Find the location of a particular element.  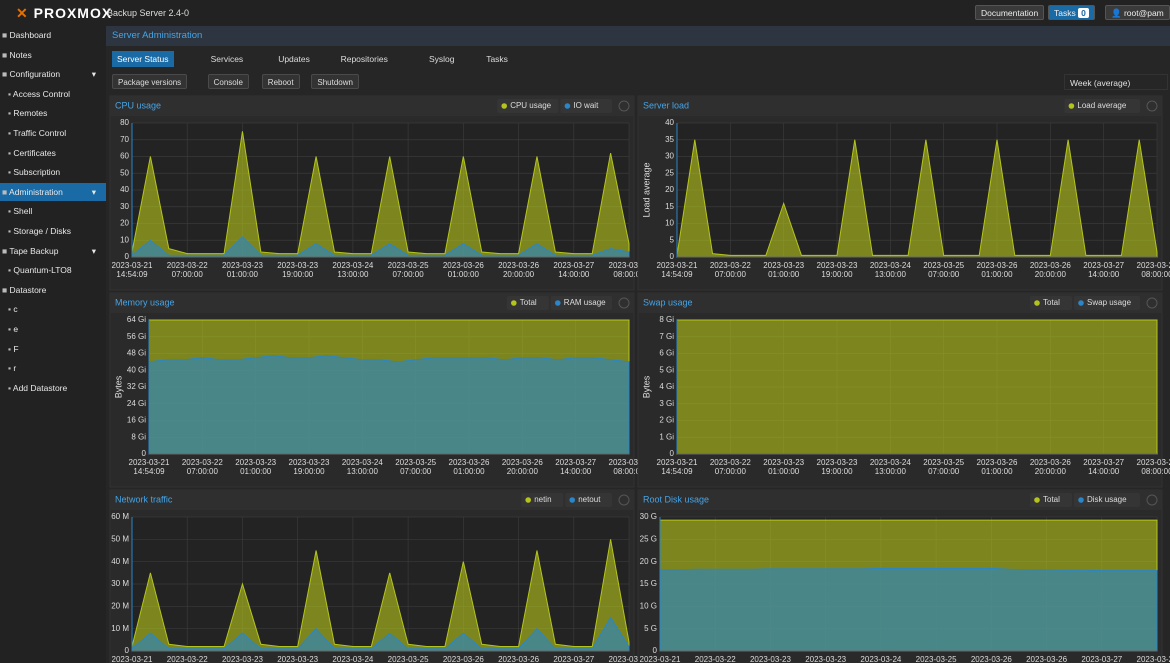

x-tick-label: 2023-03-22 07:00:00 is located at coordinates (730, 270).